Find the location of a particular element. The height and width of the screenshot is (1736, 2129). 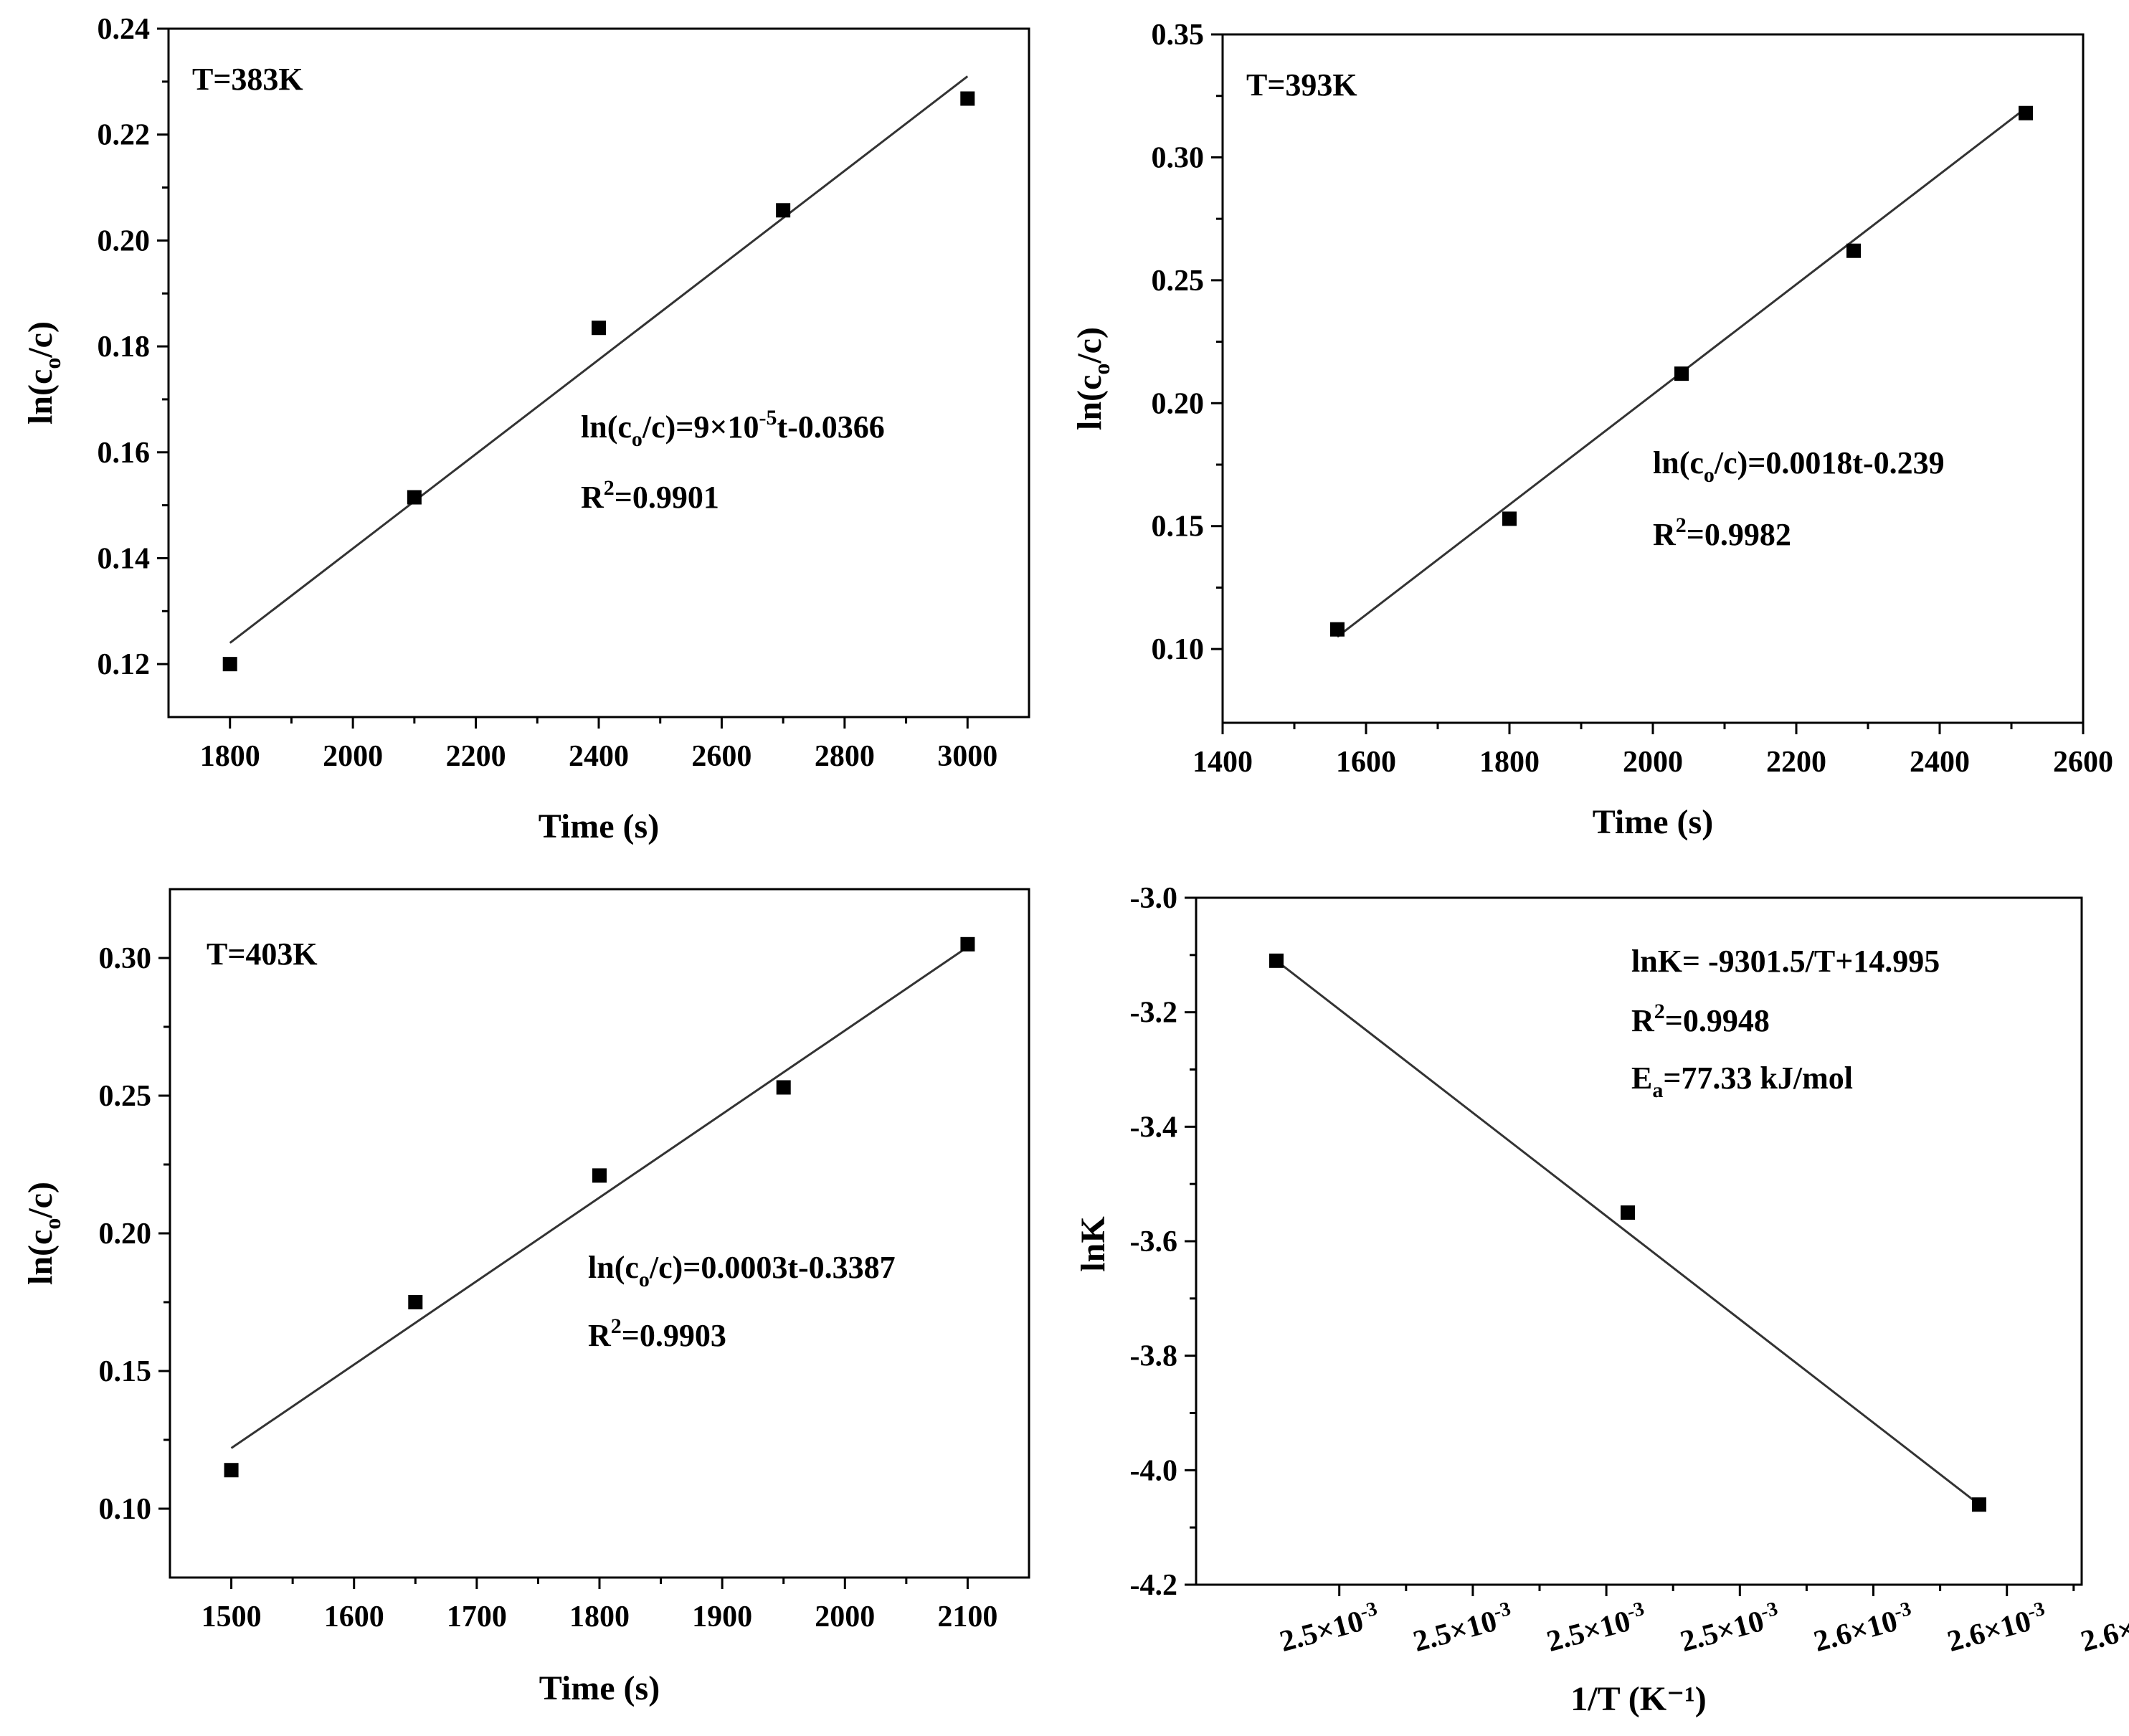

activation-energy: Ea=77.33 kJ/mol is located at coordinates (1742, 1082).